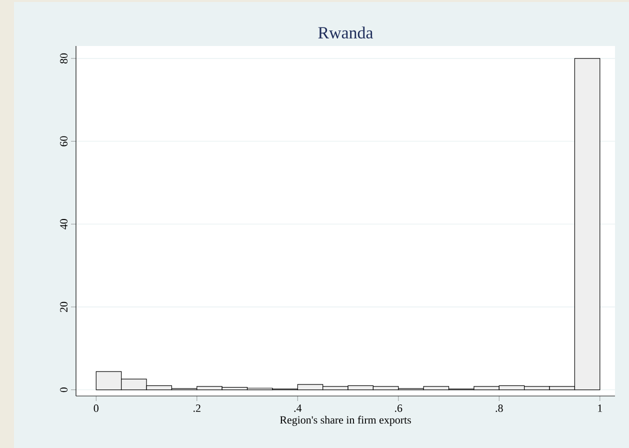  Describe the element at coordinates (600, 408) in the screenshot. I see `x-tick-label: 1` at that location.